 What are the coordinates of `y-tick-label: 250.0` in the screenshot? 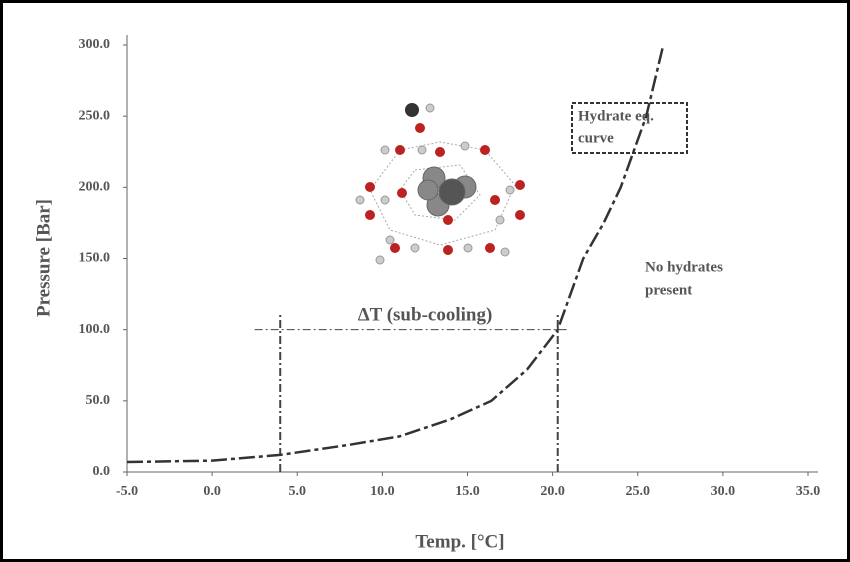 It's located at (95, 115).